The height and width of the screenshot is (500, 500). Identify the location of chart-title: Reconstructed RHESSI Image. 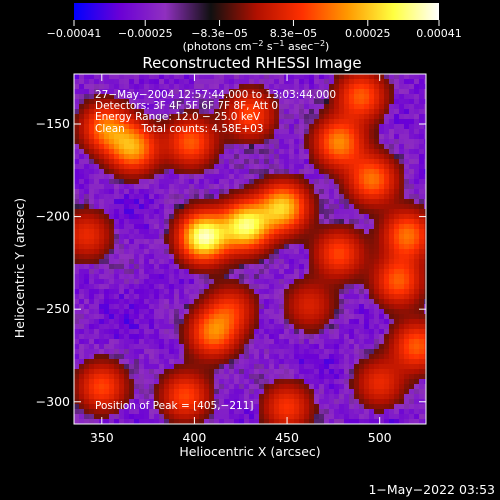
(251, 63).